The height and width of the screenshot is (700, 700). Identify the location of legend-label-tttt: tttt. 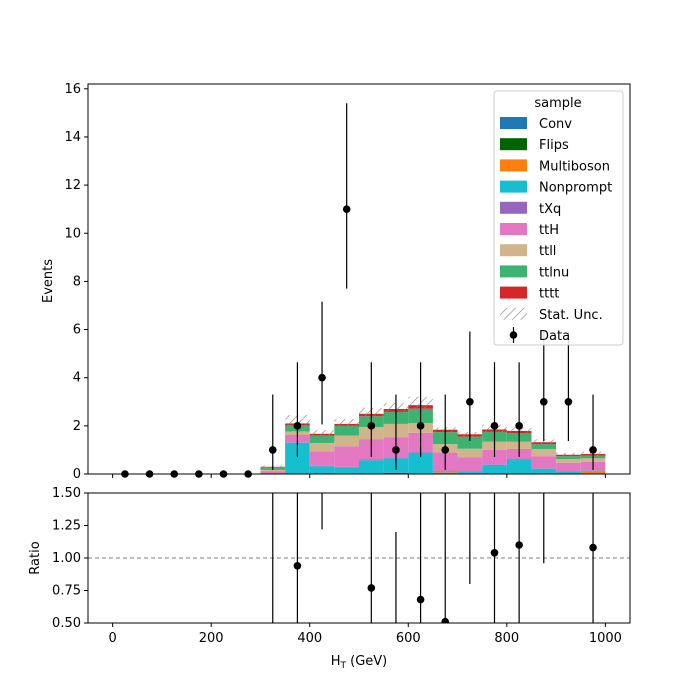
(549, 294).